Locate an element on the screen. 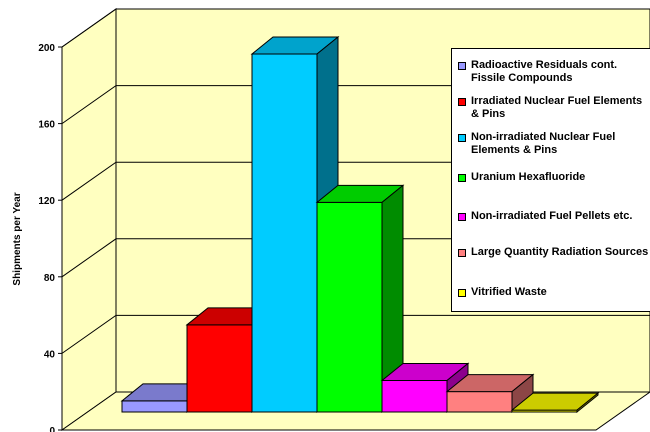 This screenshot has height=432, width=650. legend-item: Irradiated Nuclear Fuel Elements & Pins is located at coordinates (554, 108).